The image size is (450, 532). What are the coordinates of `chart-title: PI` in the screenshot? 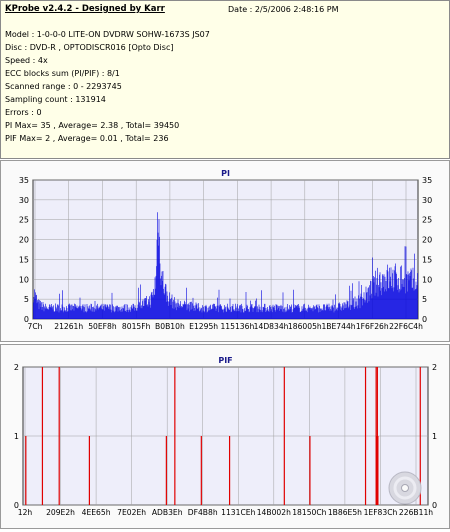 It's located at (225, 173).